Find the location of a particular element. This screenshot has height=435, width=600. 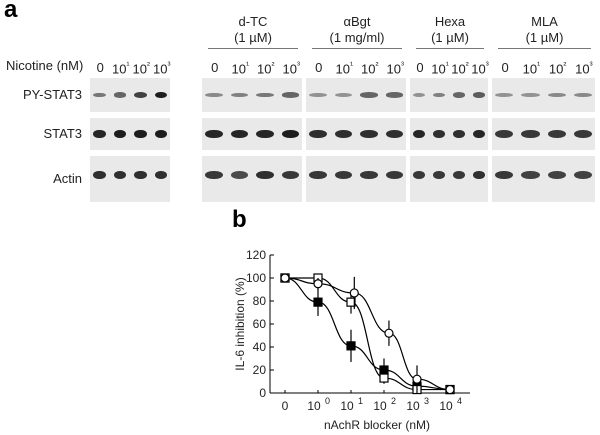

group-name: Hexa is located at coordinates (450, 21).